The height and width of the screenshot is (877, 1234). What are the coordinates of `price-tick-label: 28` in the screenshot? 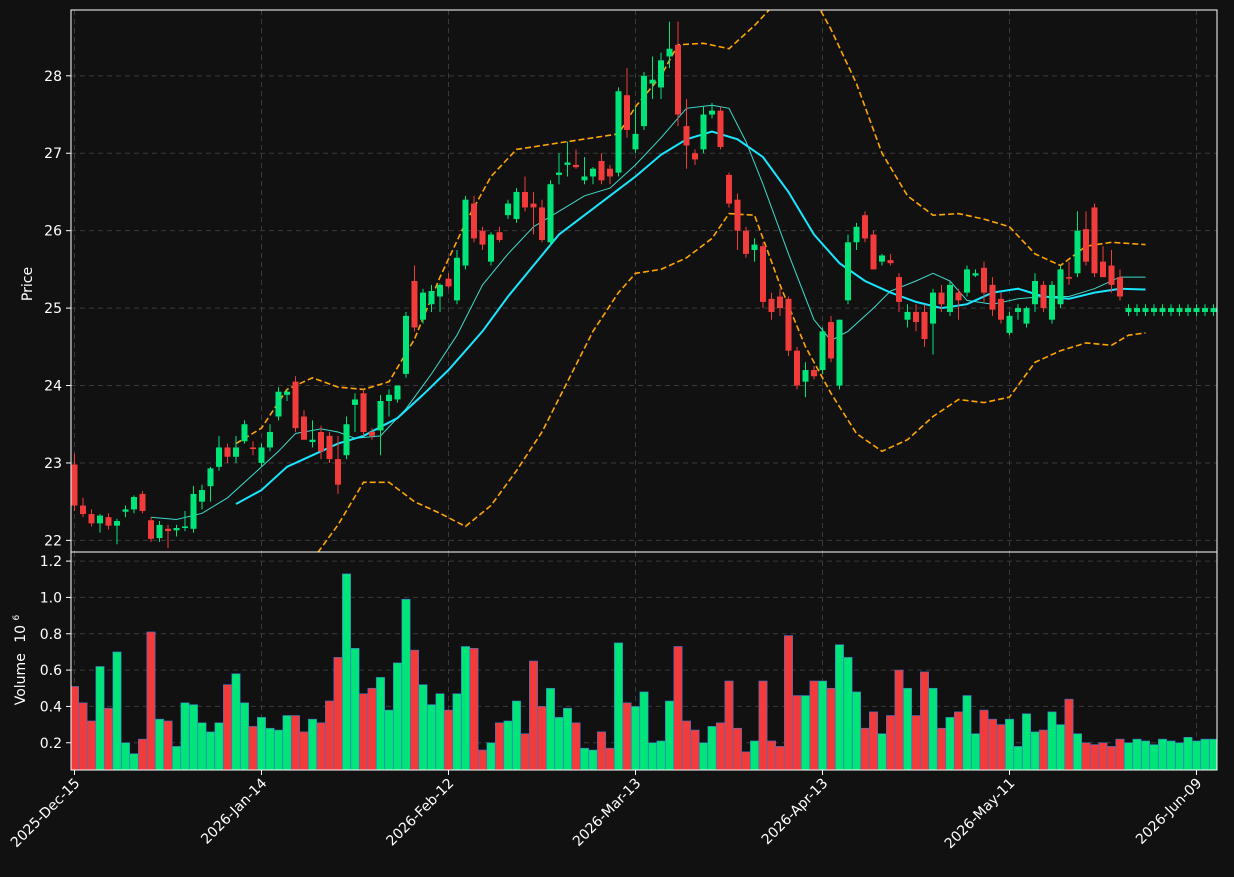 It's located at (53, 77).